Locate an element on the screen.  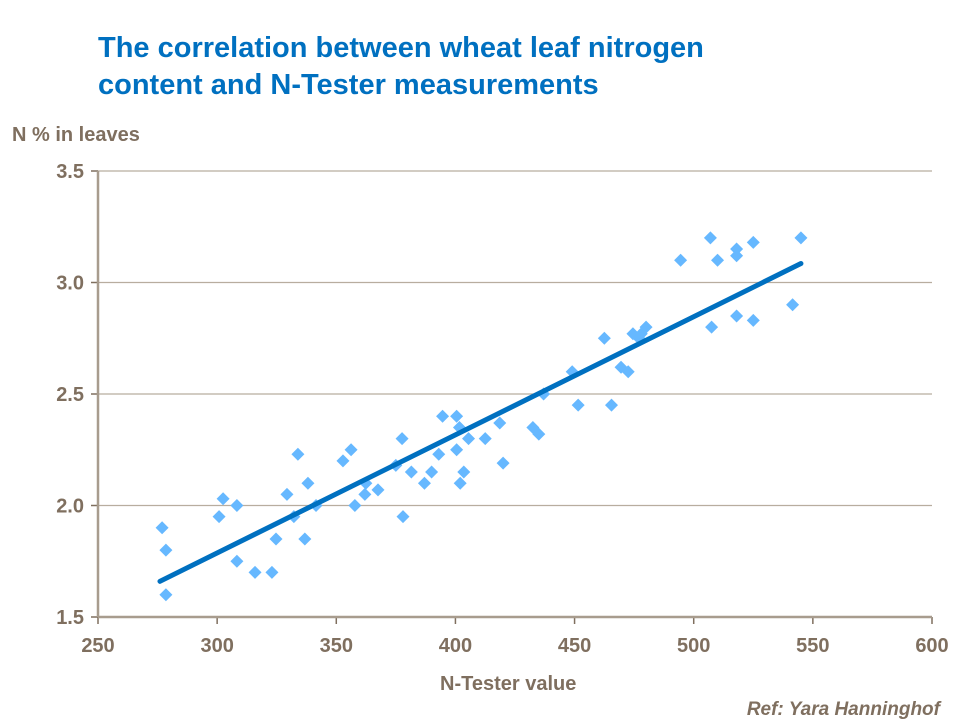
x-tick-label: 550 is located at coordinates (812, 646).